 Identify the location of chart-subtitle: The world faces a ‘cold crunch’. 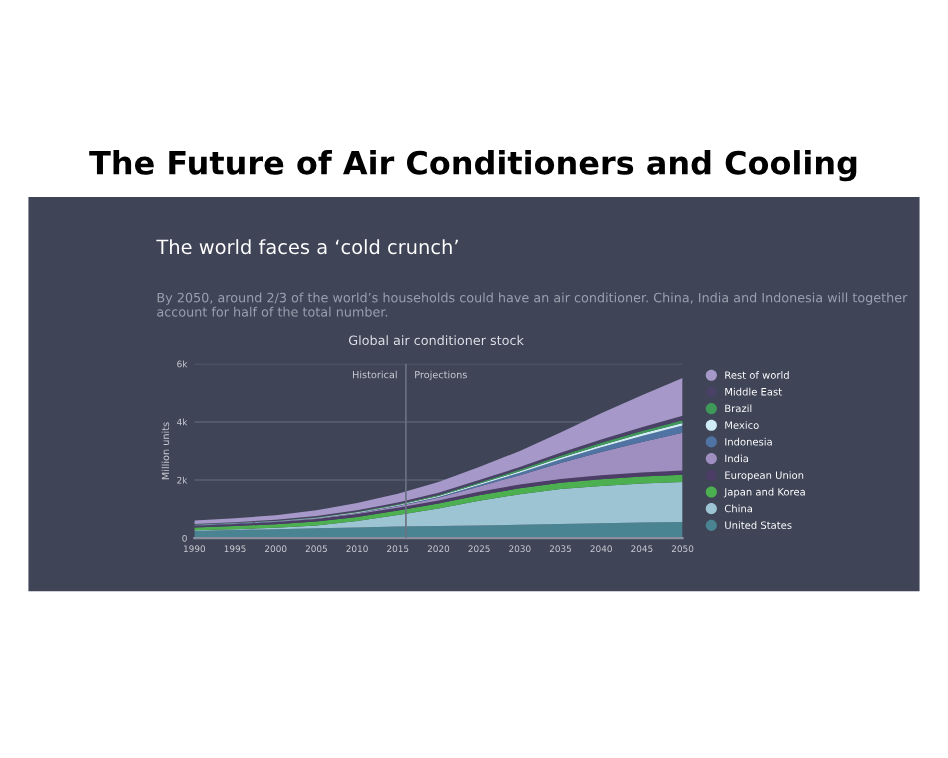
(307, 247).